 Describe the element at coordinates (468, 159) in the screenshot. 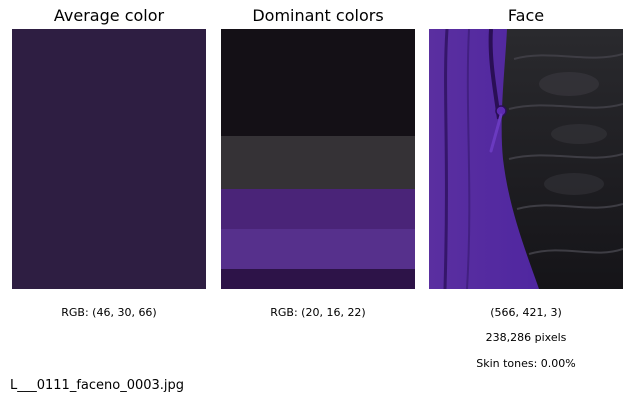

I see `fleece-fold` at that location.